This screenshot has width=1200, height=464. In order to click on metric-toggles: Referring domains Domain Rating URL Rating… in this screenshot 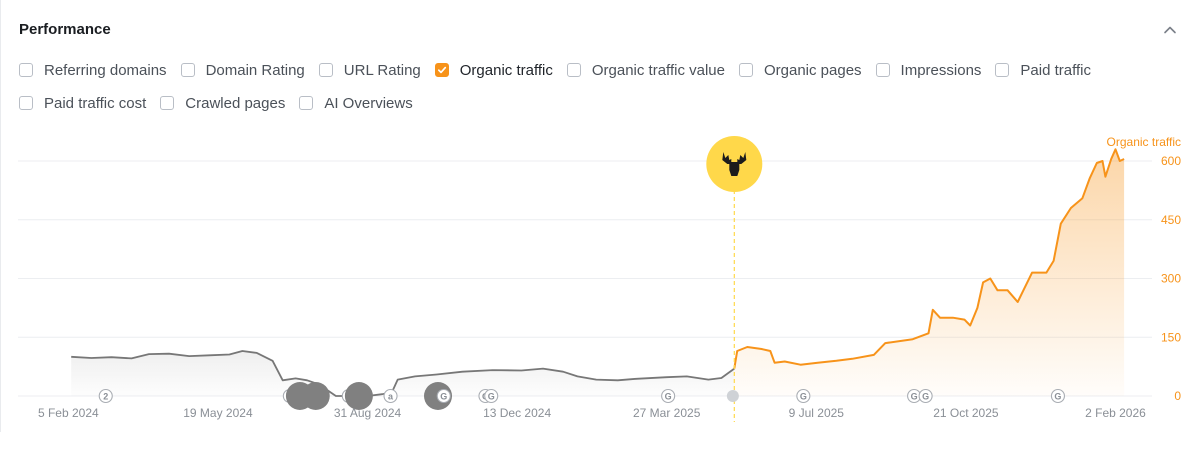, I will do `click(601, 91)`.